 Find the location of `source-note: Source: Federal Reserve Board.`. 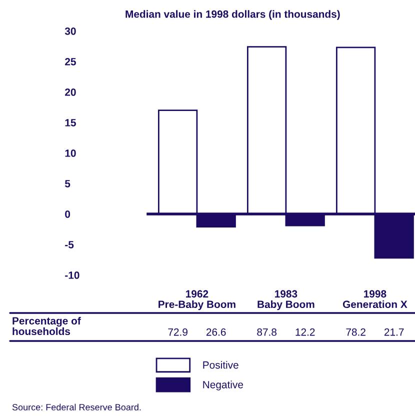

source-note: Source: Federal Reserve Board. is located at coordinates (76, 407).